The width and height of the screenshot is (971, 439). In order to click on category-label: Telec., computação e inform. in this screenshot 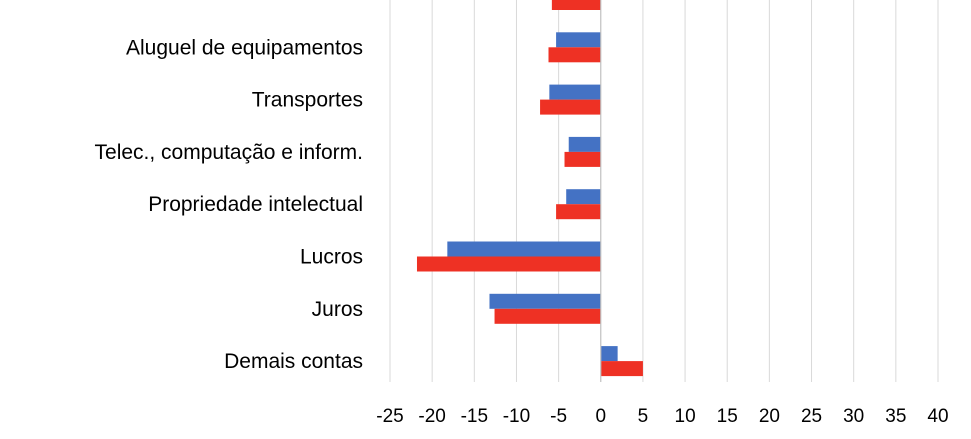, I will do `click(229, 152)`.